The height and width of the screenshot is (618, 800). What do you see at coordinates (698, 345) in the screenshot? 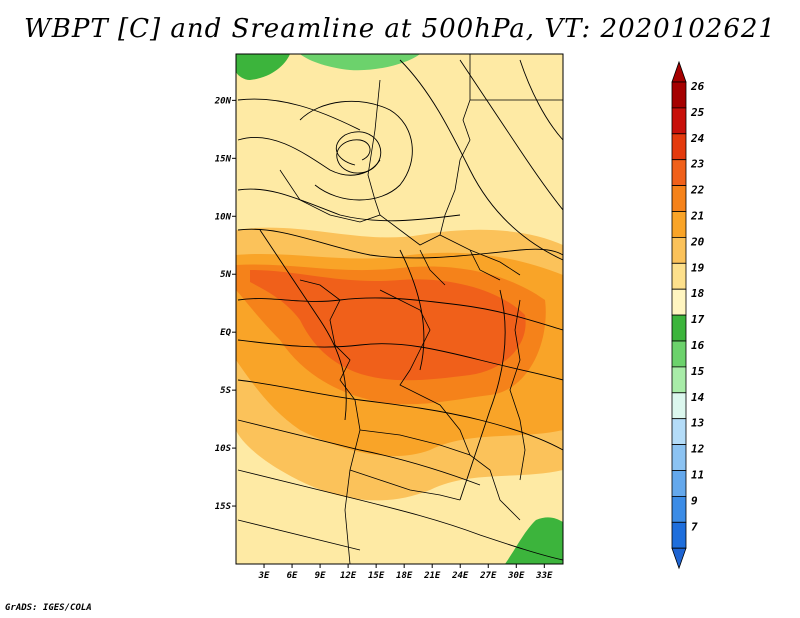
I see `colorbar-label: 16` at bounding box center [698, 345].